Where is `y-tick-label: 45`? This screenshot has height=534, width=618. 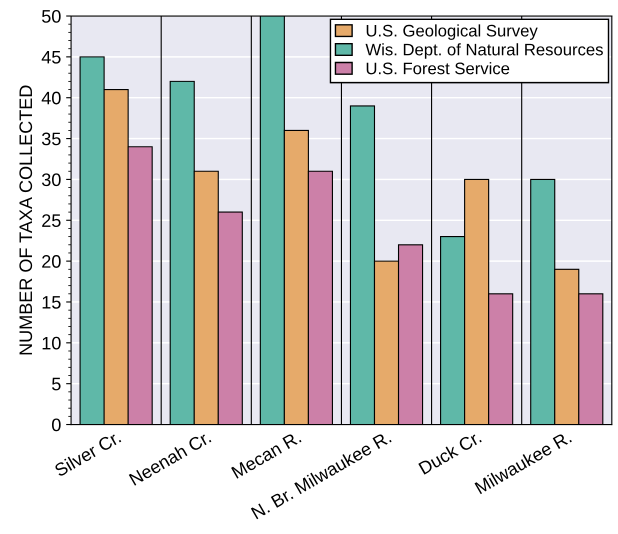
y-tick-label: 45 is located at coordinates (51, 57).